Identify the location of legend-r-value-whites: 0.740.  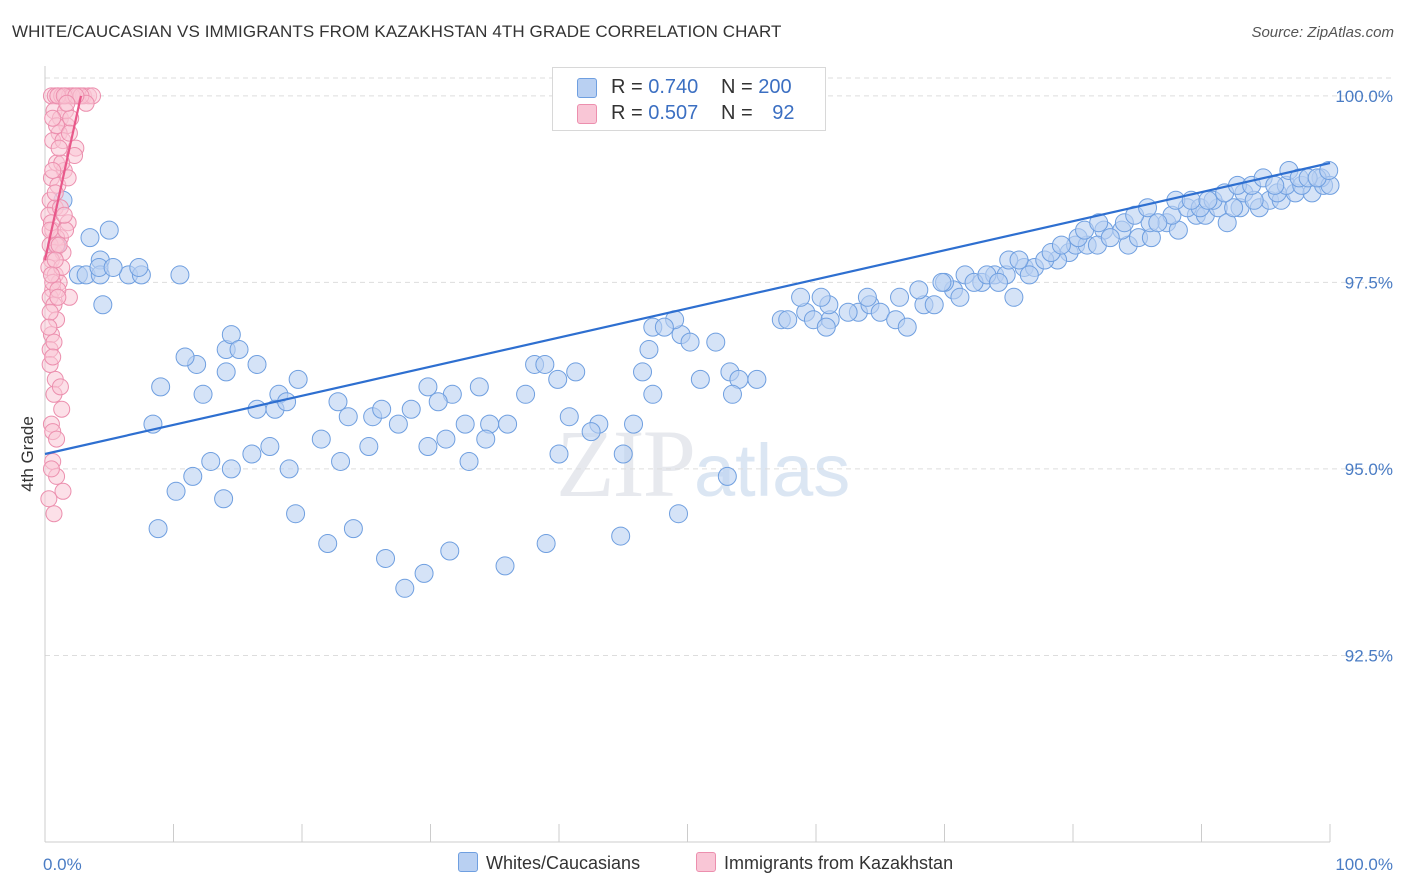
(673, 87).